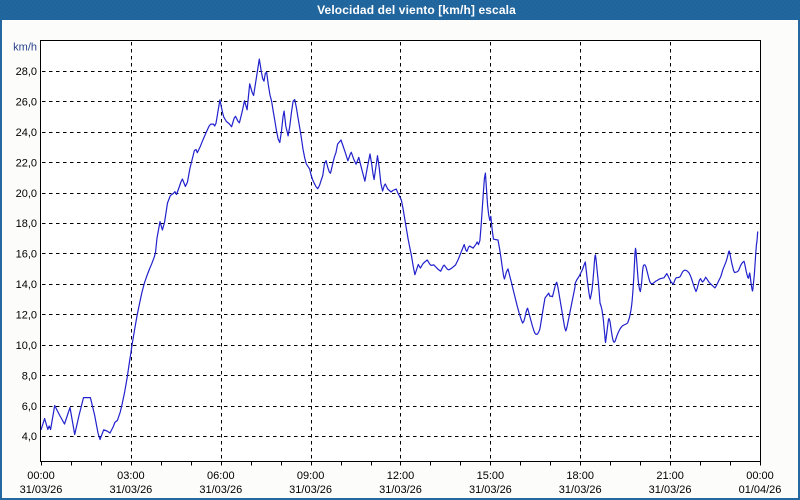  I want to click on svg-text: 15:00, so click(491, 476).